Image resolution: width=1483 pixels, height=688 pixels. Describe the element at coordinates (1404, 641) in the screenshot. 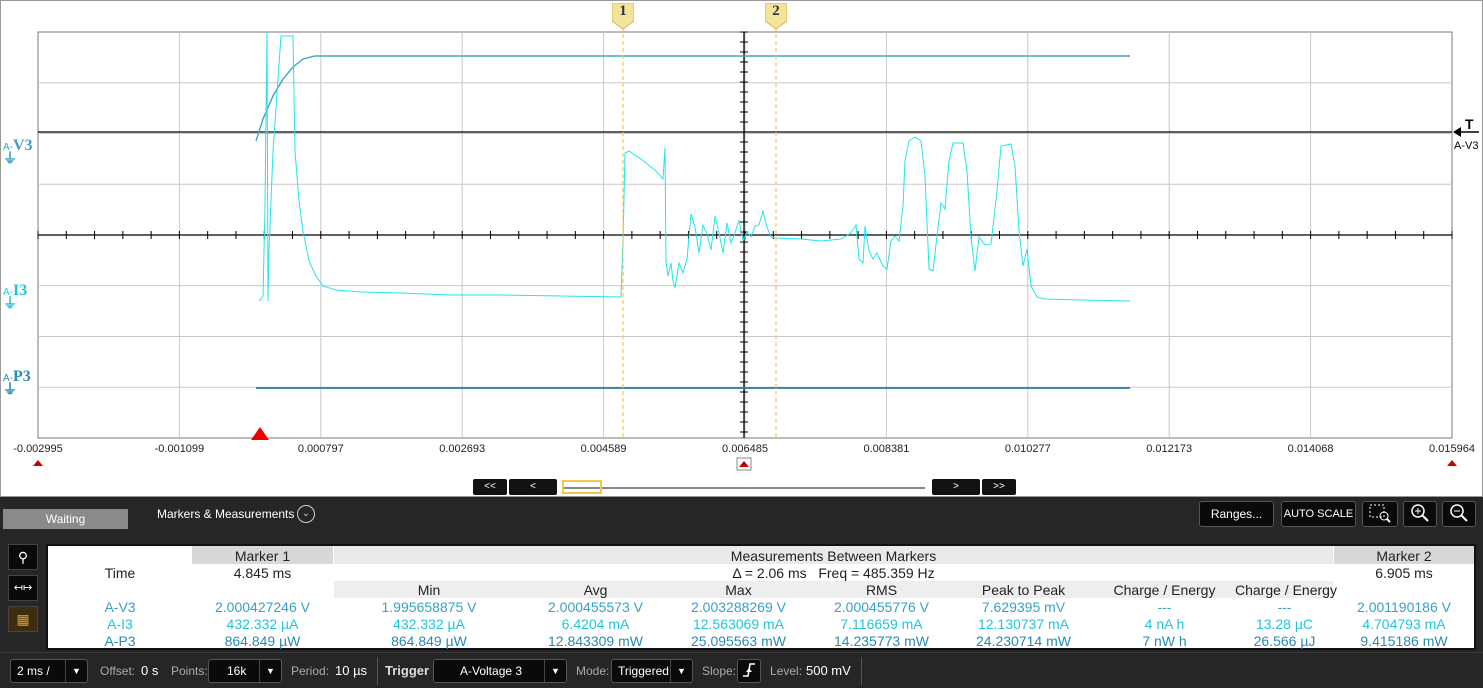

I see `marker2-value: 9.415186 mW` at that location.